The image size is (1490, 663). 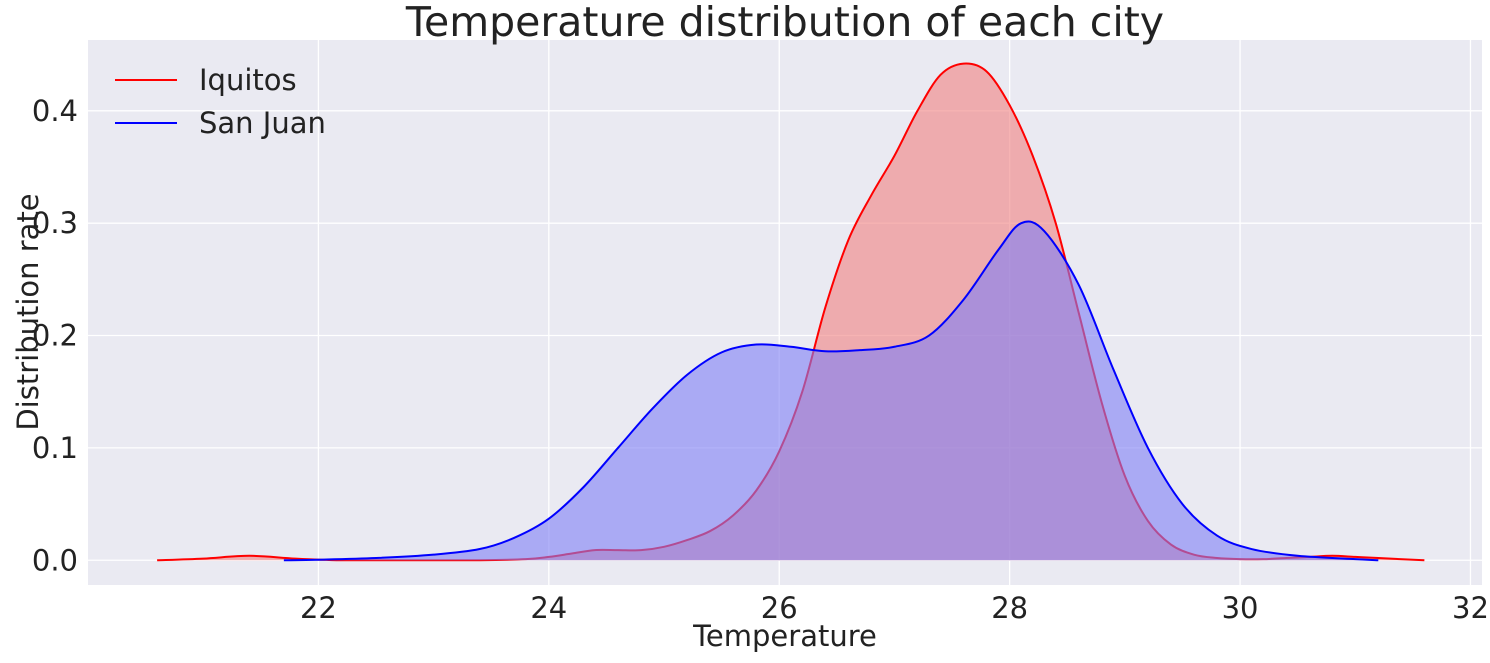 What do you see at coordinates (262, 123) in the screenshot?
I see `legend-label-san-juan: San Juan` at bounding box center [262, 123].